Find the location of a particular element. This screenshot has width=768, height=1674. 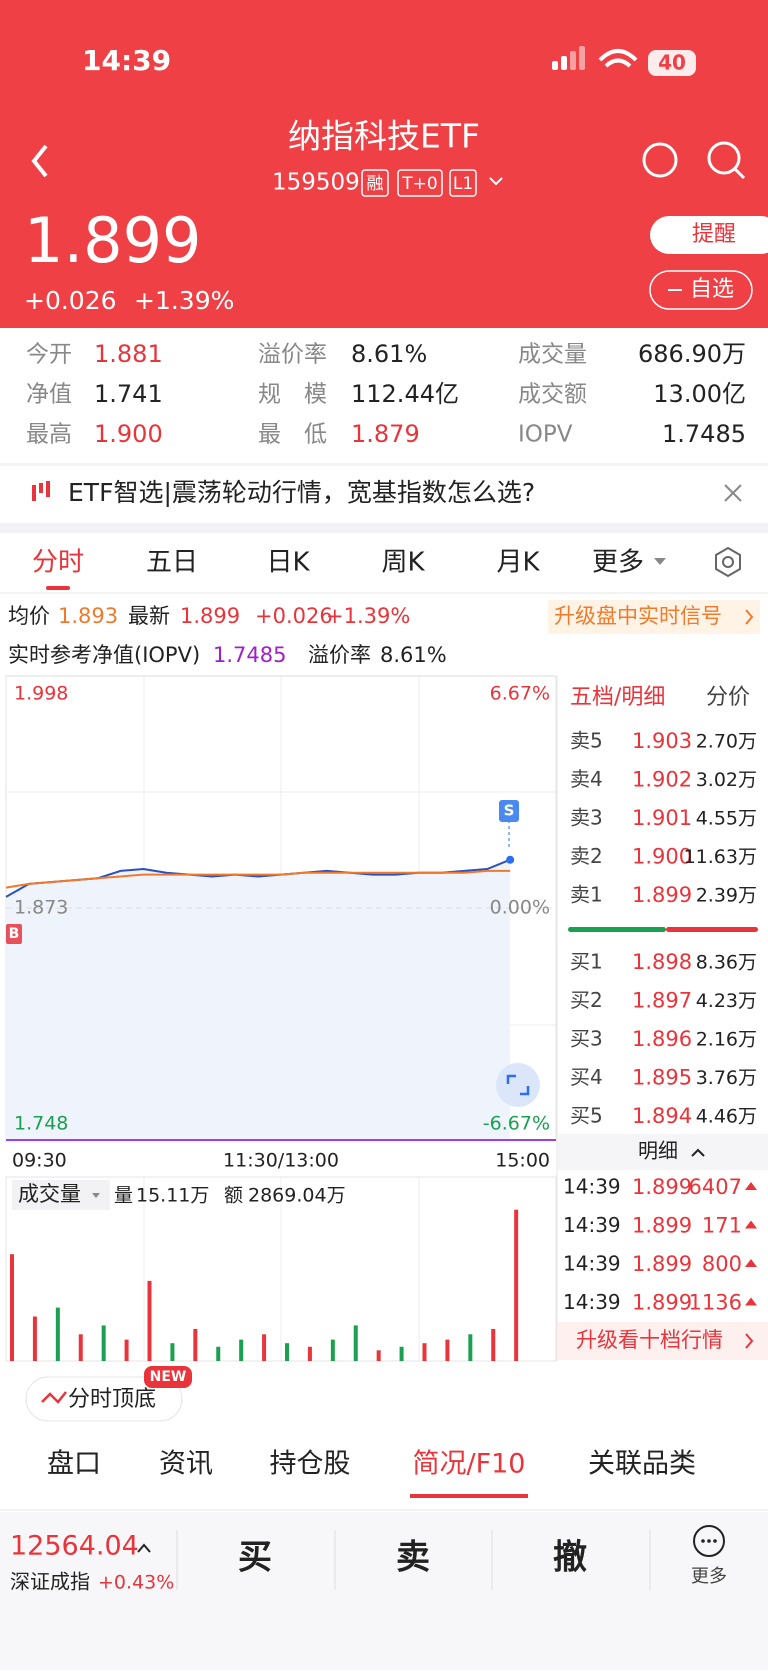

watchlist-button is located at coordinates (701, 290).